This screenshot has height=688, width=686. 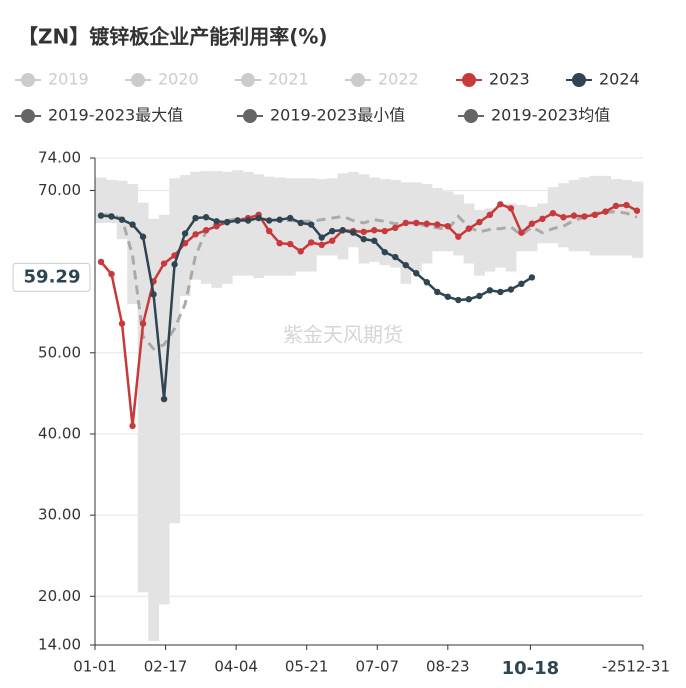 What do you see at coordinates (166, 667) in the screenshot?
I see `x-tick-label: 02-17` at bounding box center [166, 667].